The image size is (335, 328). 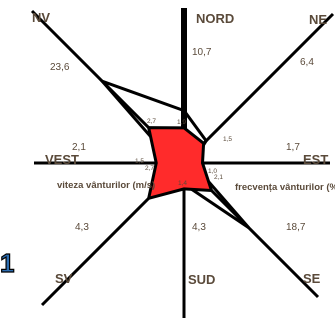 I want to click on speed-label-ne: 1,5, so click(x=227, y=139).